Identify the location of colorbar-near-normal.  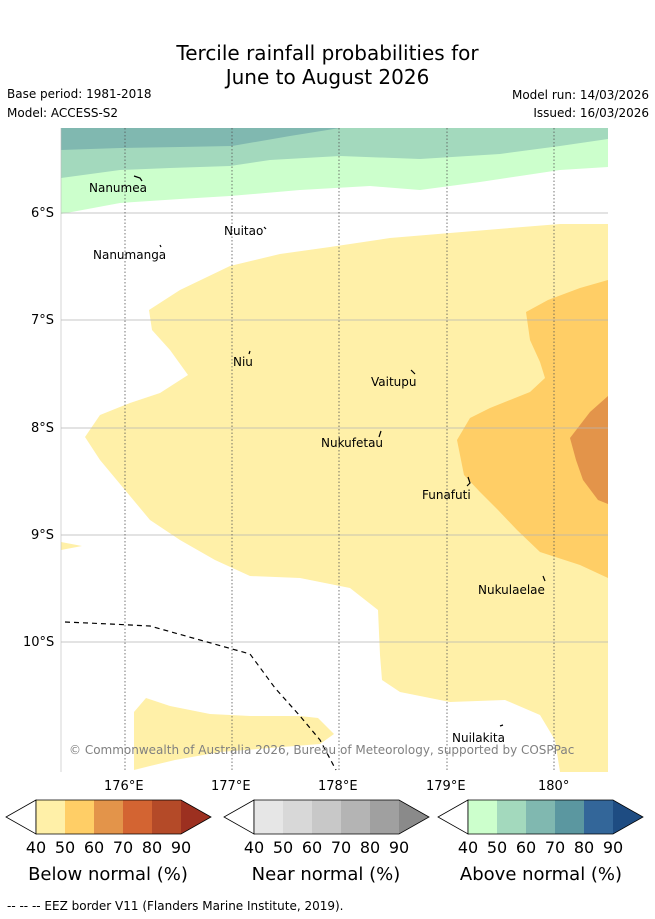
(326, 817).